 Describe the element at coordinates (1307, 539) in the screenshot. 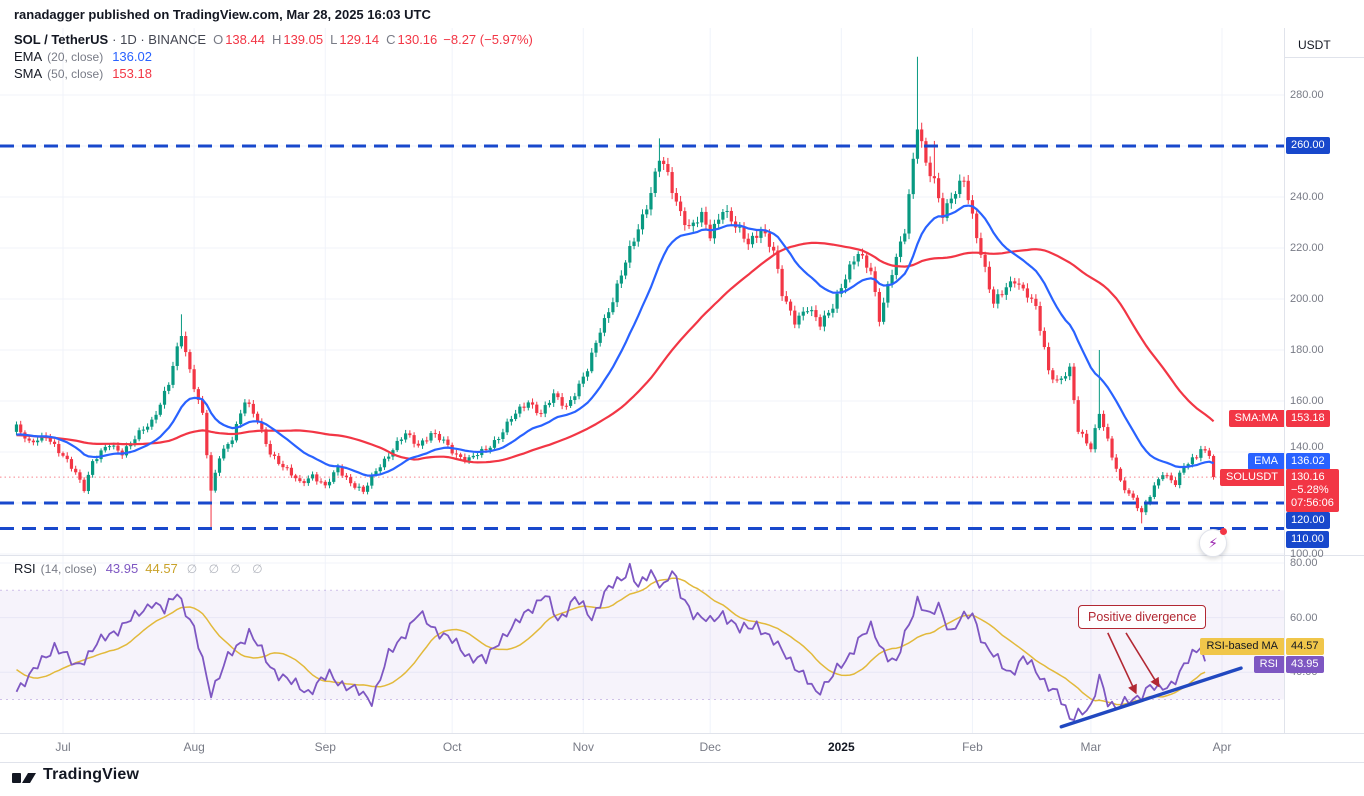

I see `level-badge-110: 110.00` at that location.